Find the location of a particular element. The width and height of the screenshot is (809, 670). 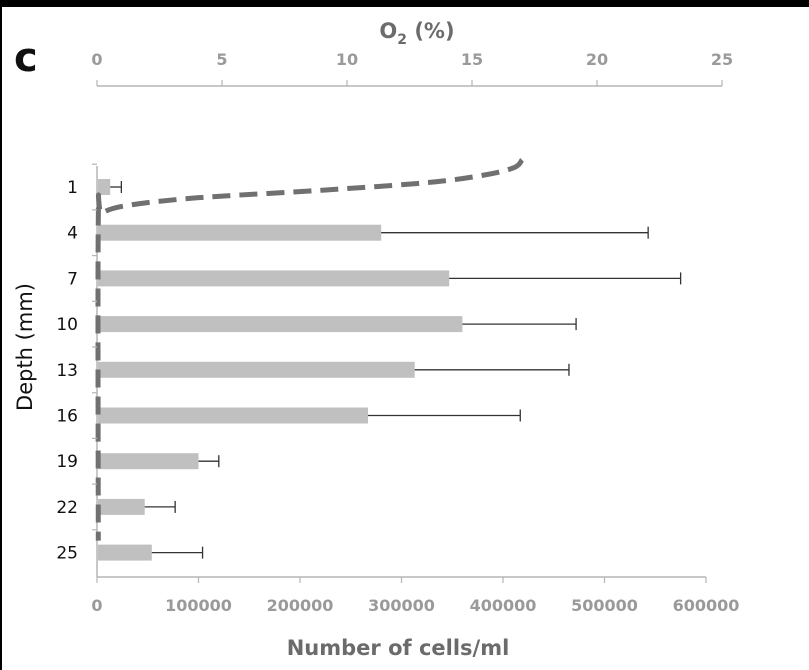

cells-tick-labels: 0 100000 200000 300000 400000 500000 600000 is located at coordinates (415, 596).